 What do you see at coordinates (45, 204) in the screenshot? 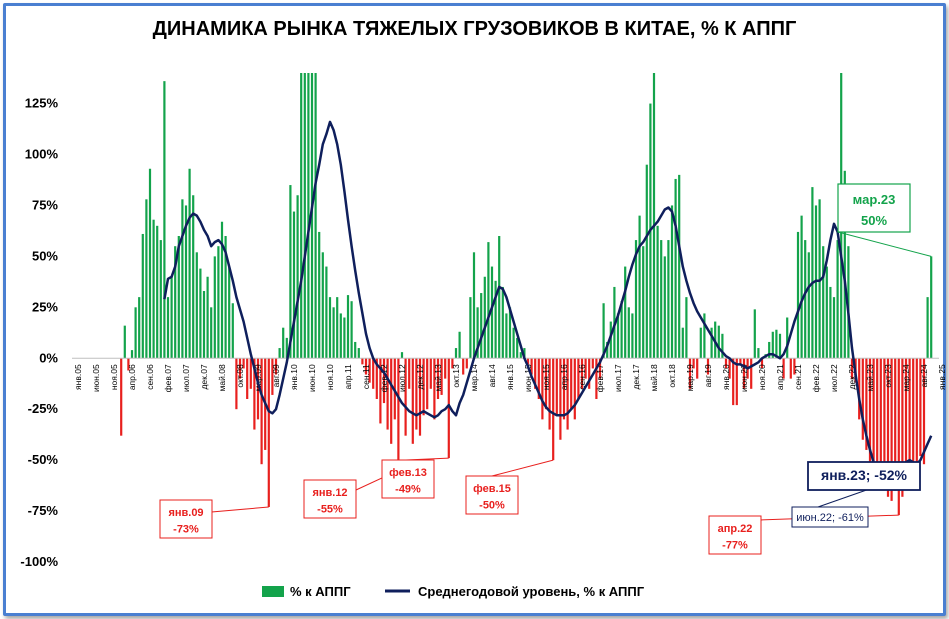
I see `y-tick-label: 75%` at bounding box center [45, 204].